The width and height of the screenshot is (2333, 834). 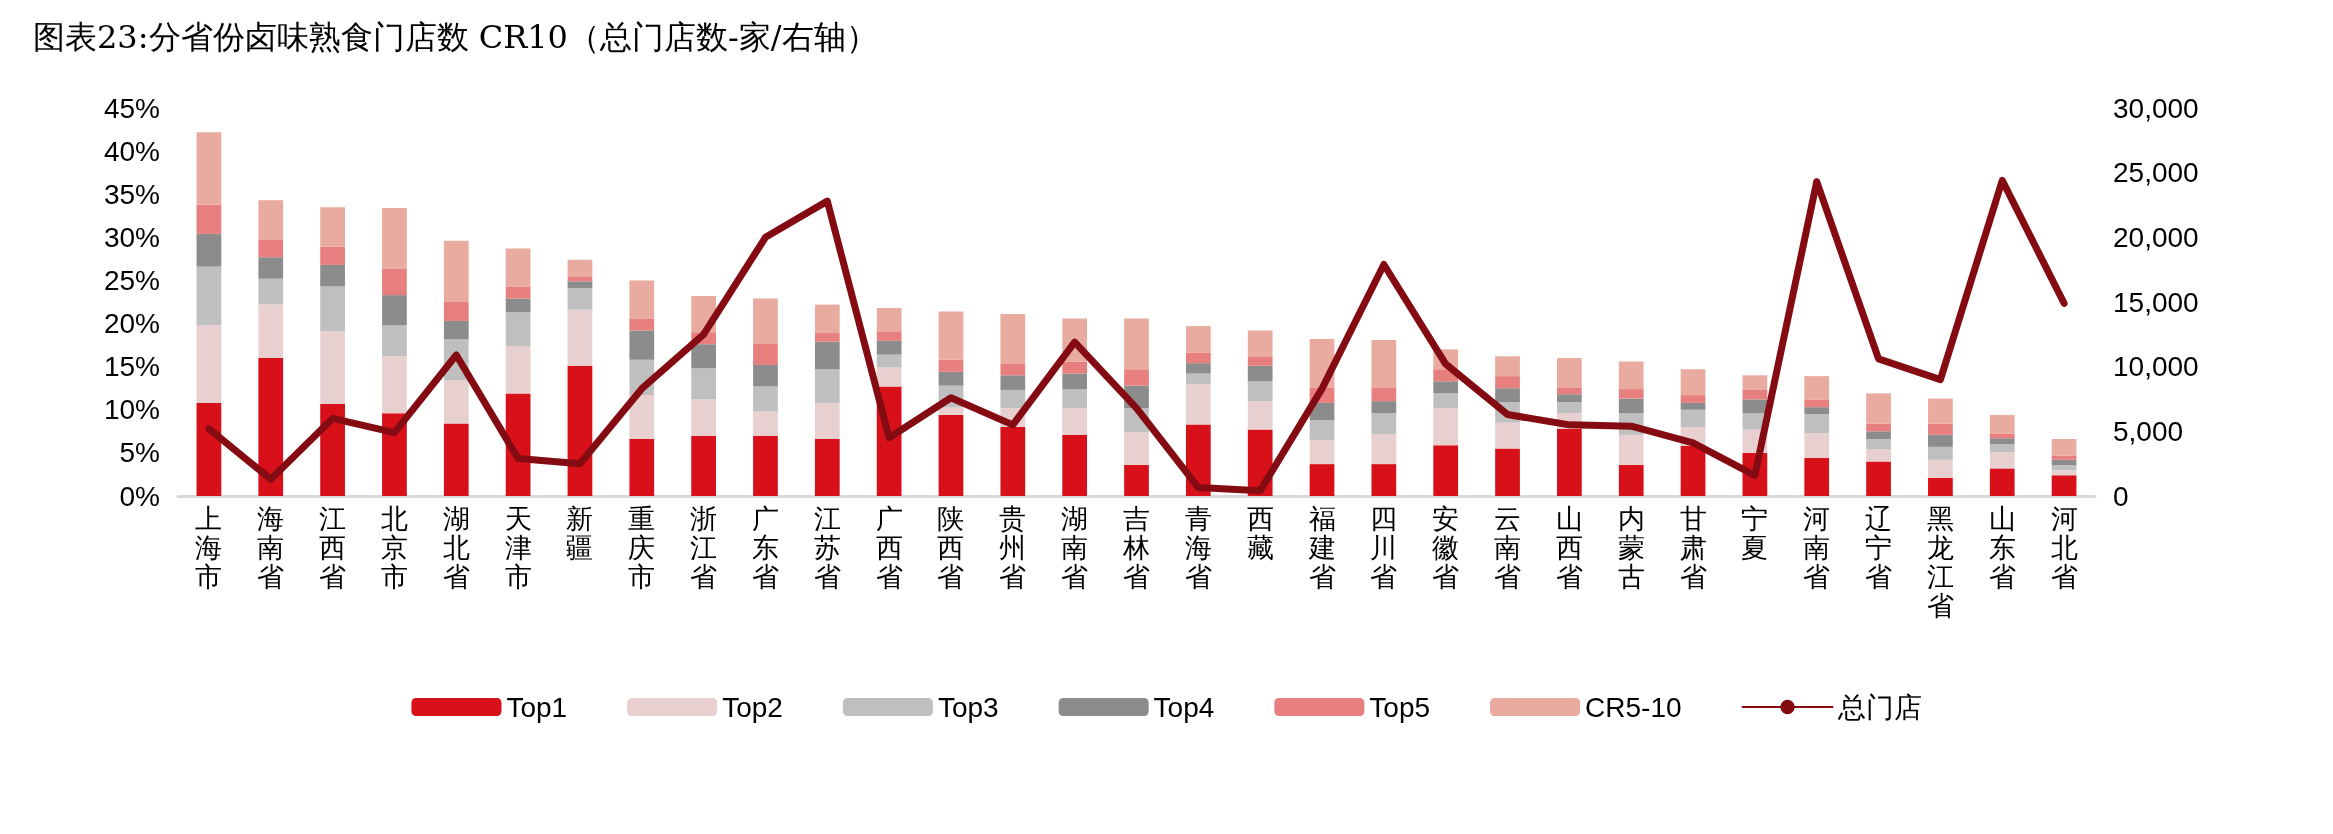 What do you see at coordinates (827, 547) in the screenshot?
I see `x-tick-label: 江苏省` at bounding box center [827, 547].